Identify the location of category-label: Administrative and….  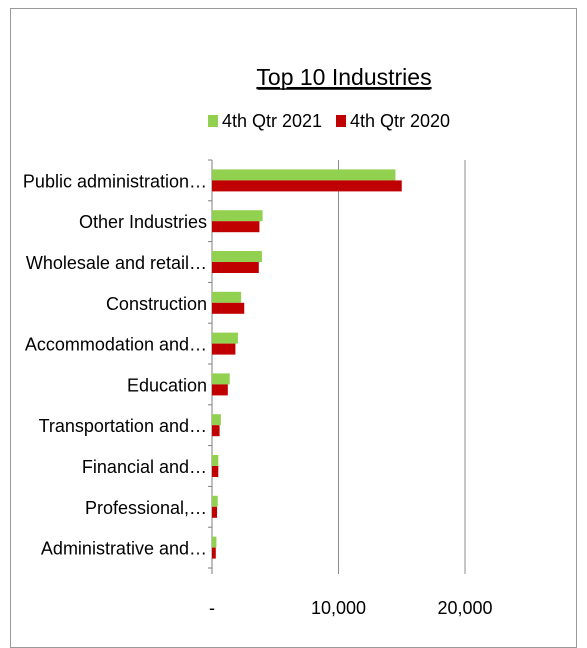
(124, 549).